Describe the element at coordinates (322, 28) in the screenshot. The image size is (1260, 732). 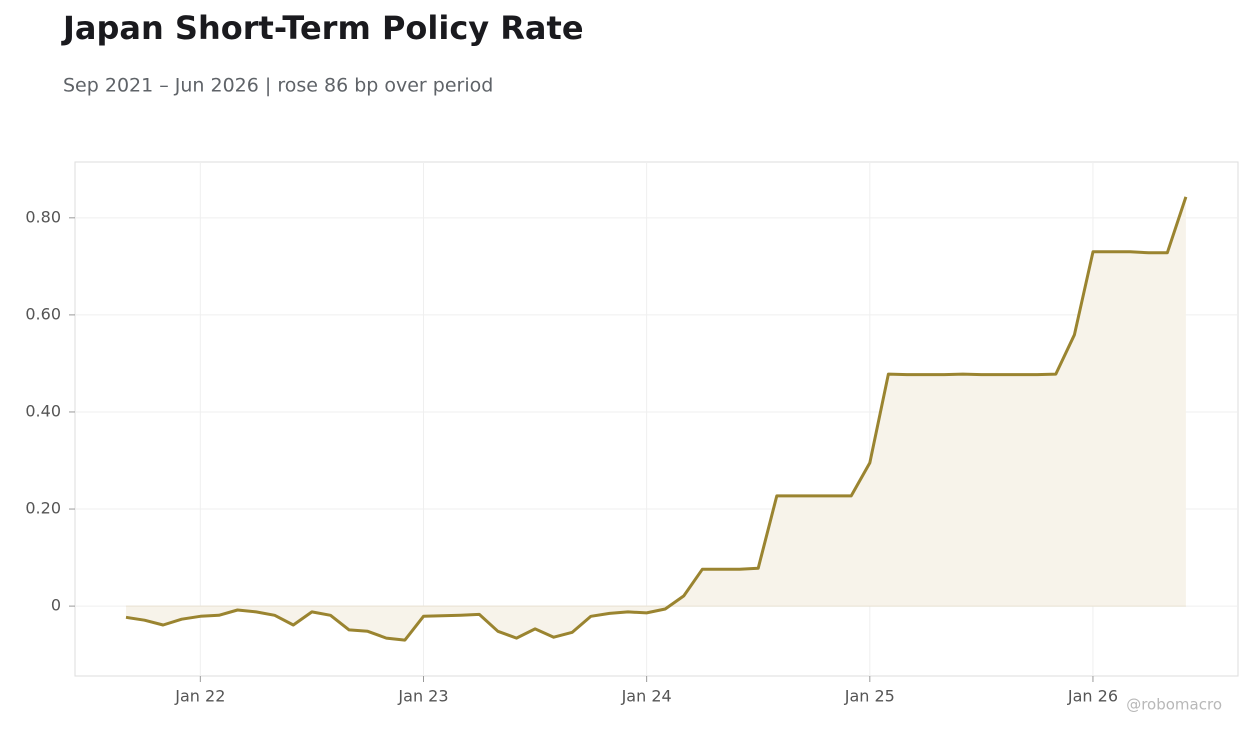
I see `chart-title: Japan Short-Term Policy Rate` at that location.